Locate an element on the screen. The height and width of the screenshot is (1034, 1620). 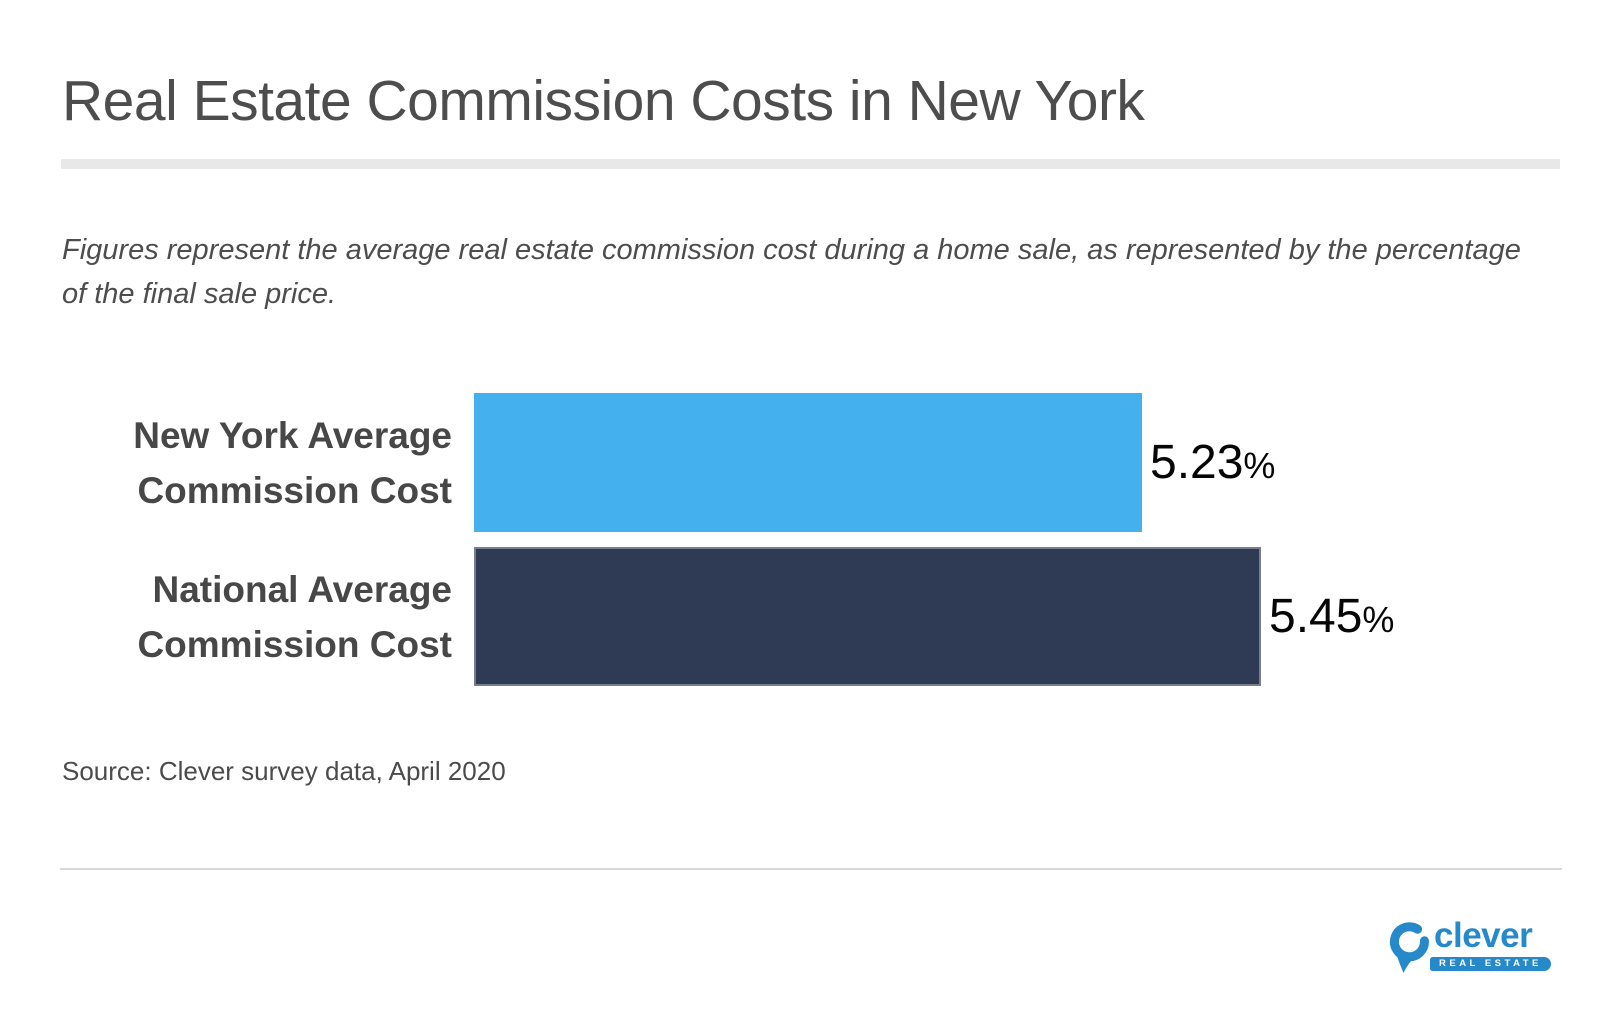
bar-label-national-line-1: National Average is located at coordinates (302, 589).